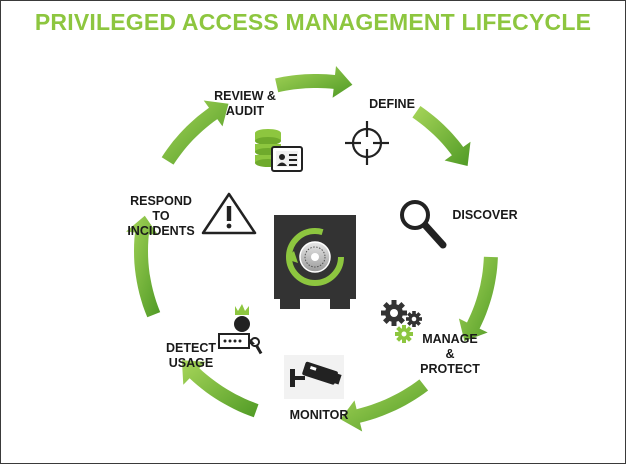 The height and width of the screenshot is (464, 626). Describe the element at coordinates (161, 216) in the screenshot. I see `stage-label-respond: RESPOND TO INCIDENTS` at that location.